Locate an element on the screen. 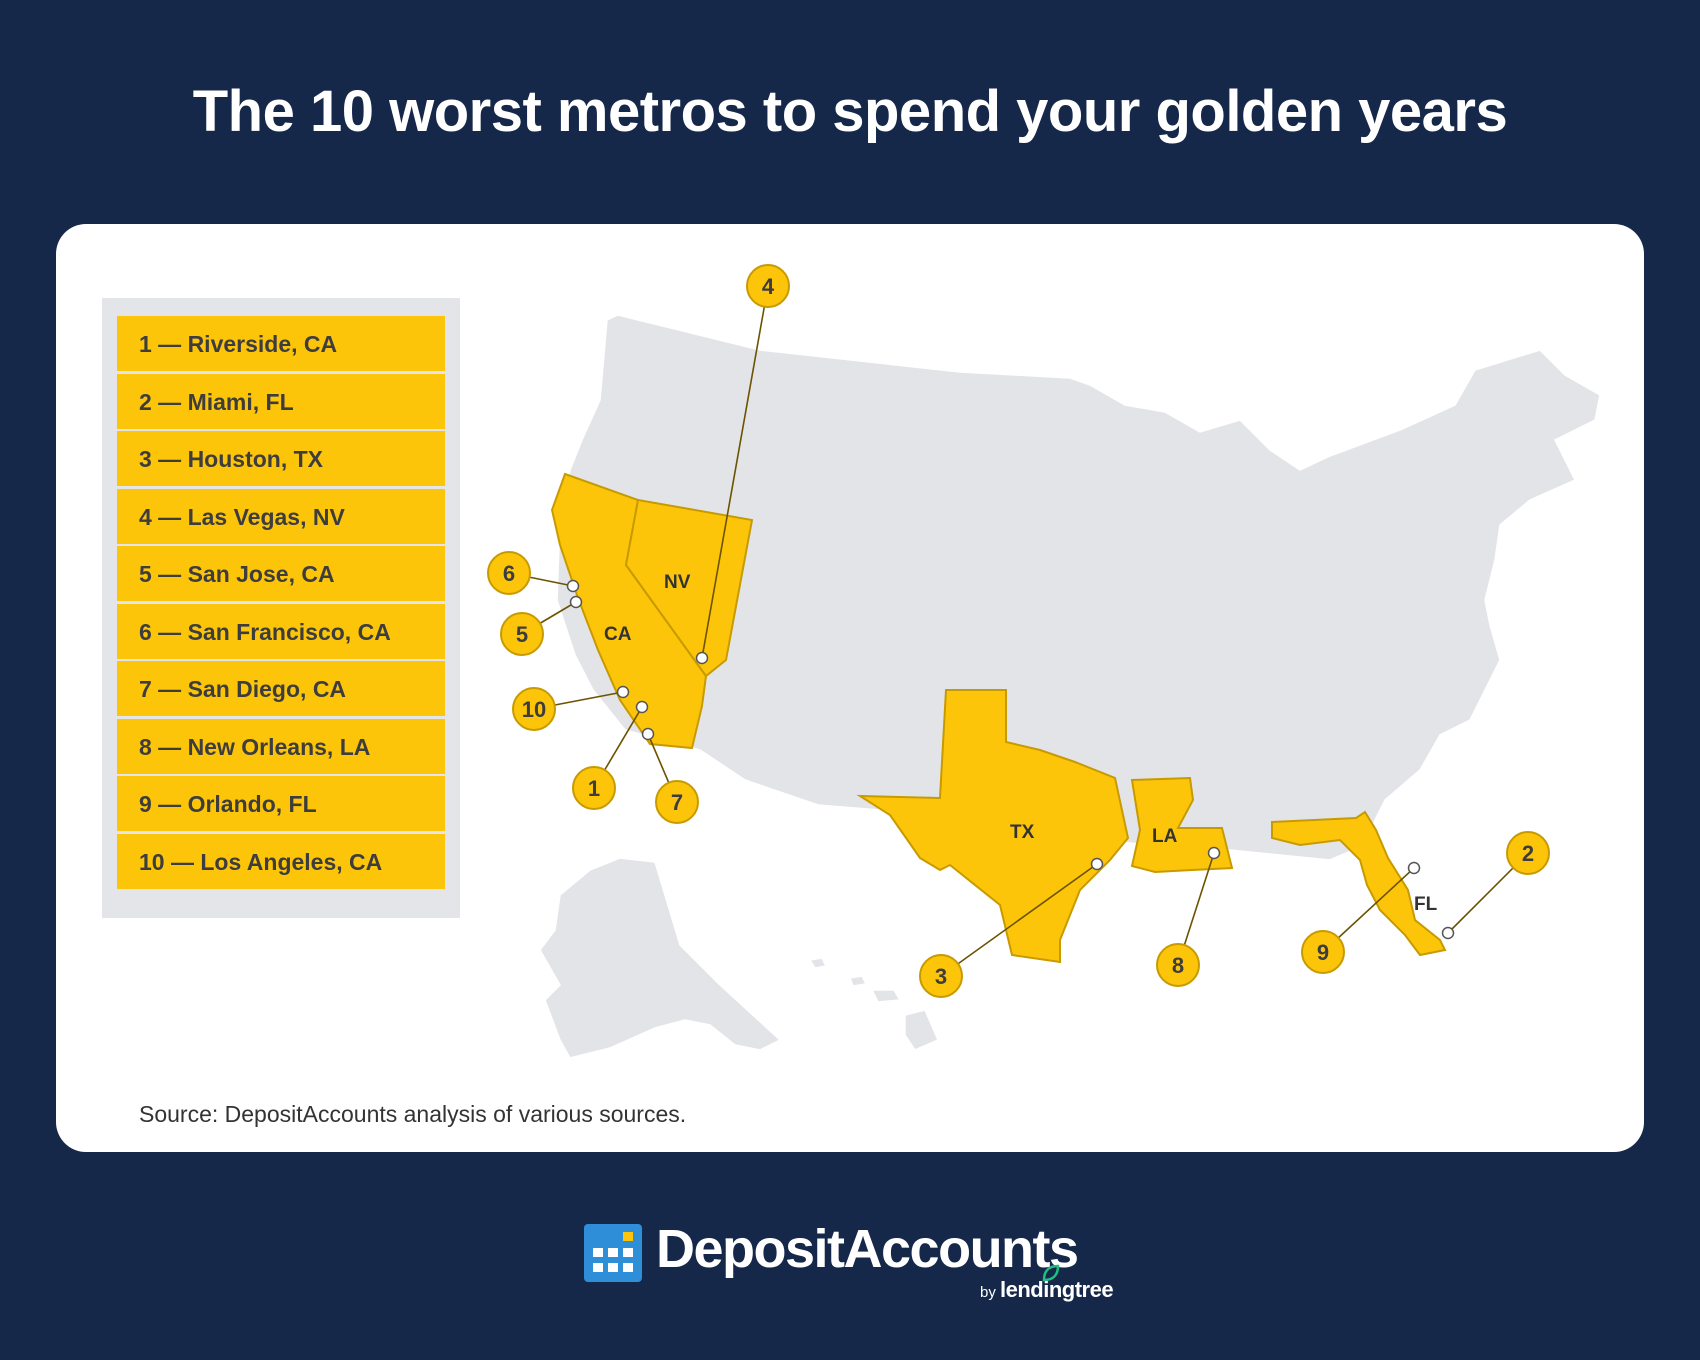 Image resolution: width=1700 pixels, height=1360 pixels. marker-10: 10 is located at coordinates (534, 709).